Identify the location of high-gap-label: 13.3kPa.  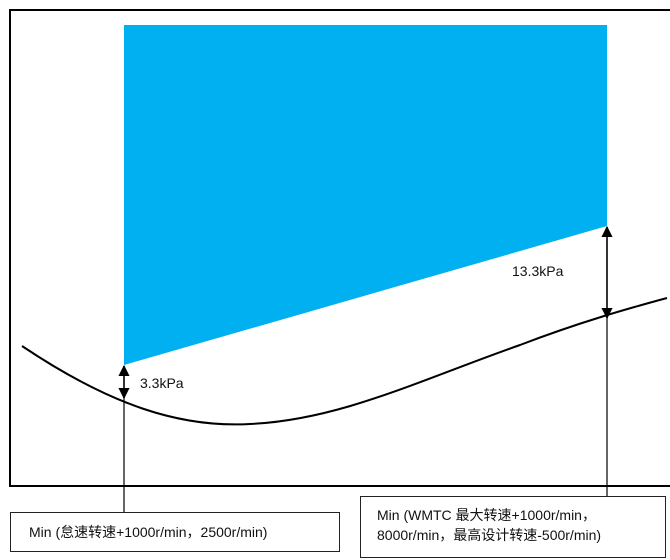
(538, 271).